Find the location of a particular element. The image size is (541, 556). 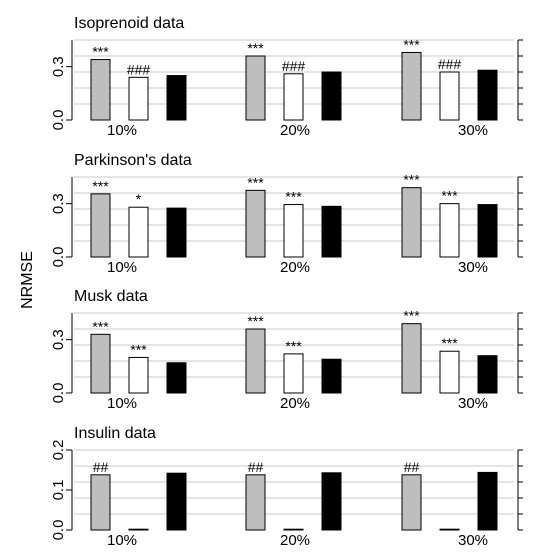

panel-title: Insulin data is located at coordinates (115, 433).